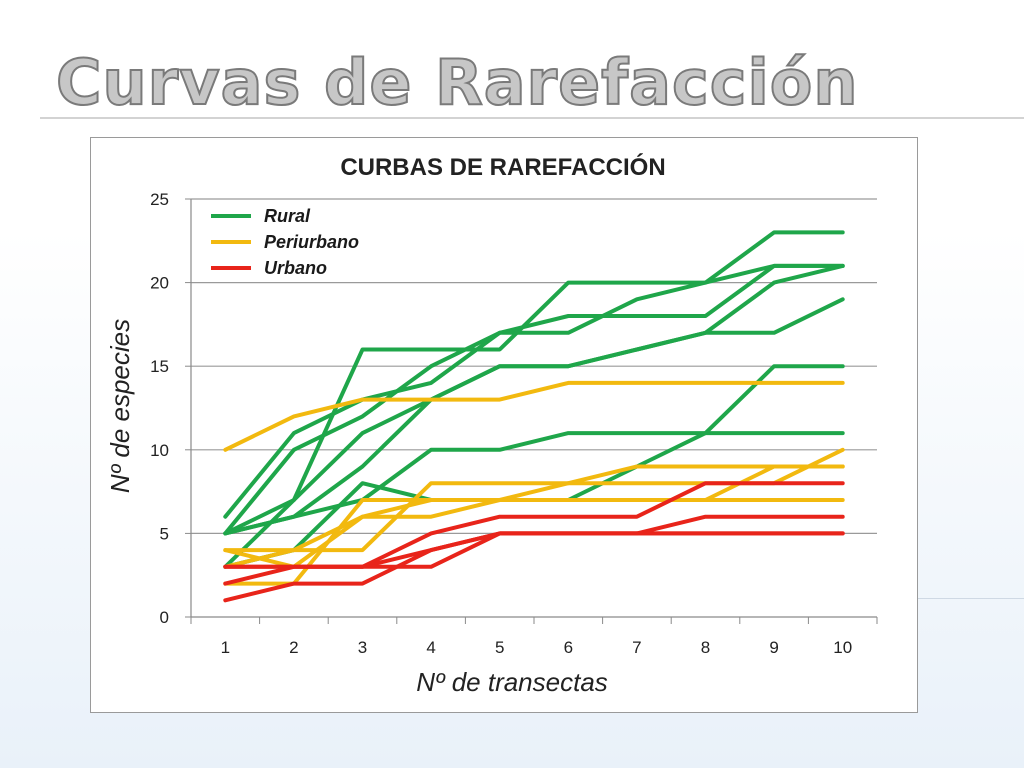 This screenshot has height=768, width=1024. I want to click on x-tick-label: 7, so click(636, 647).